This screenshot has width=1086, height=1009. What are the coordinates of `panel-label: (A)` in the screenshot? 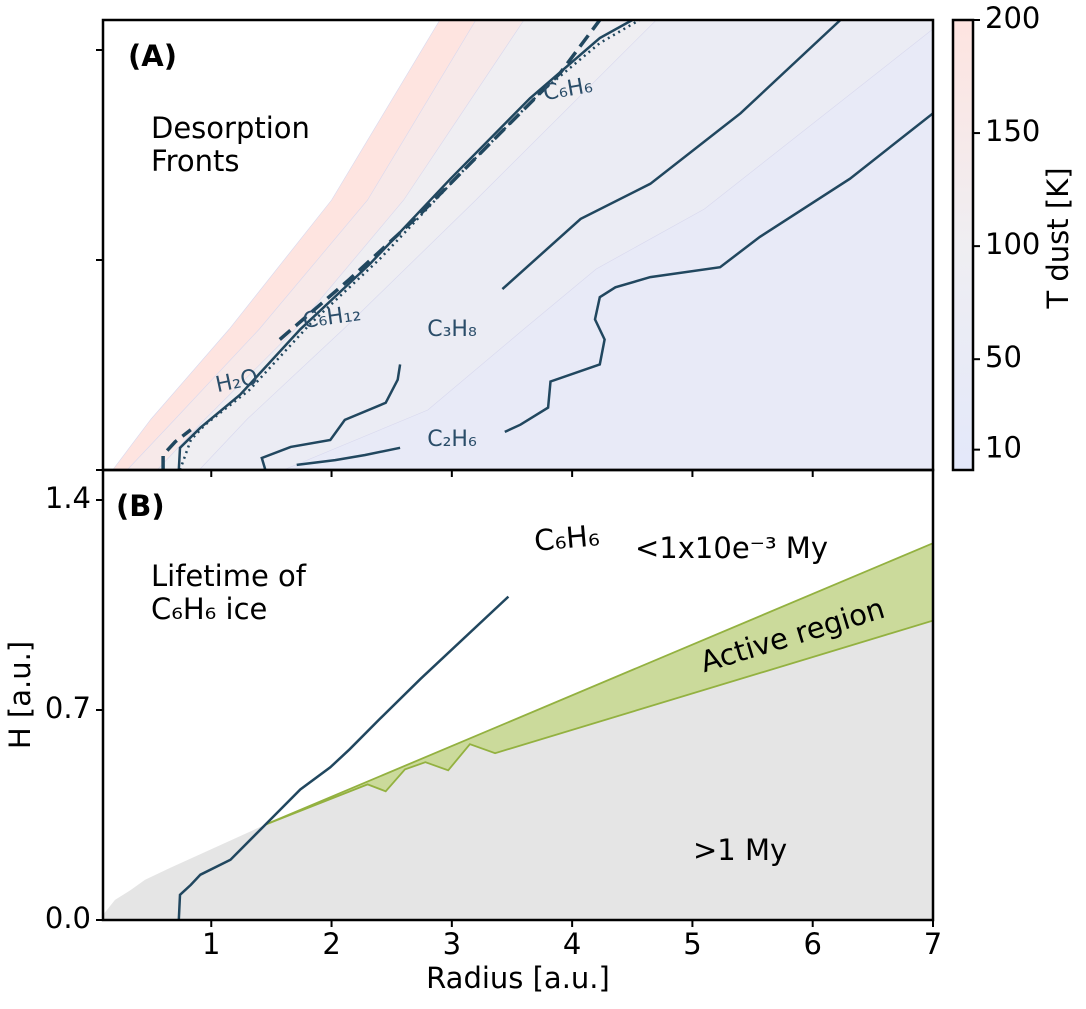 It's located at (152, 56).